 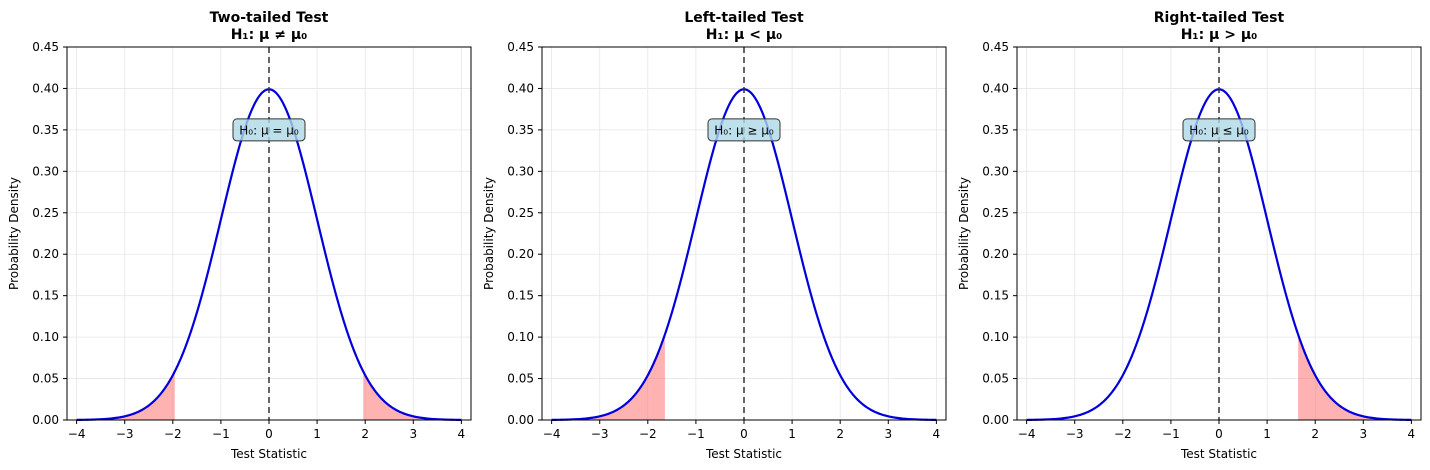 I want to click on chart-subtitle: H₁: μ > μ₀, so click(x=1219, y=35).